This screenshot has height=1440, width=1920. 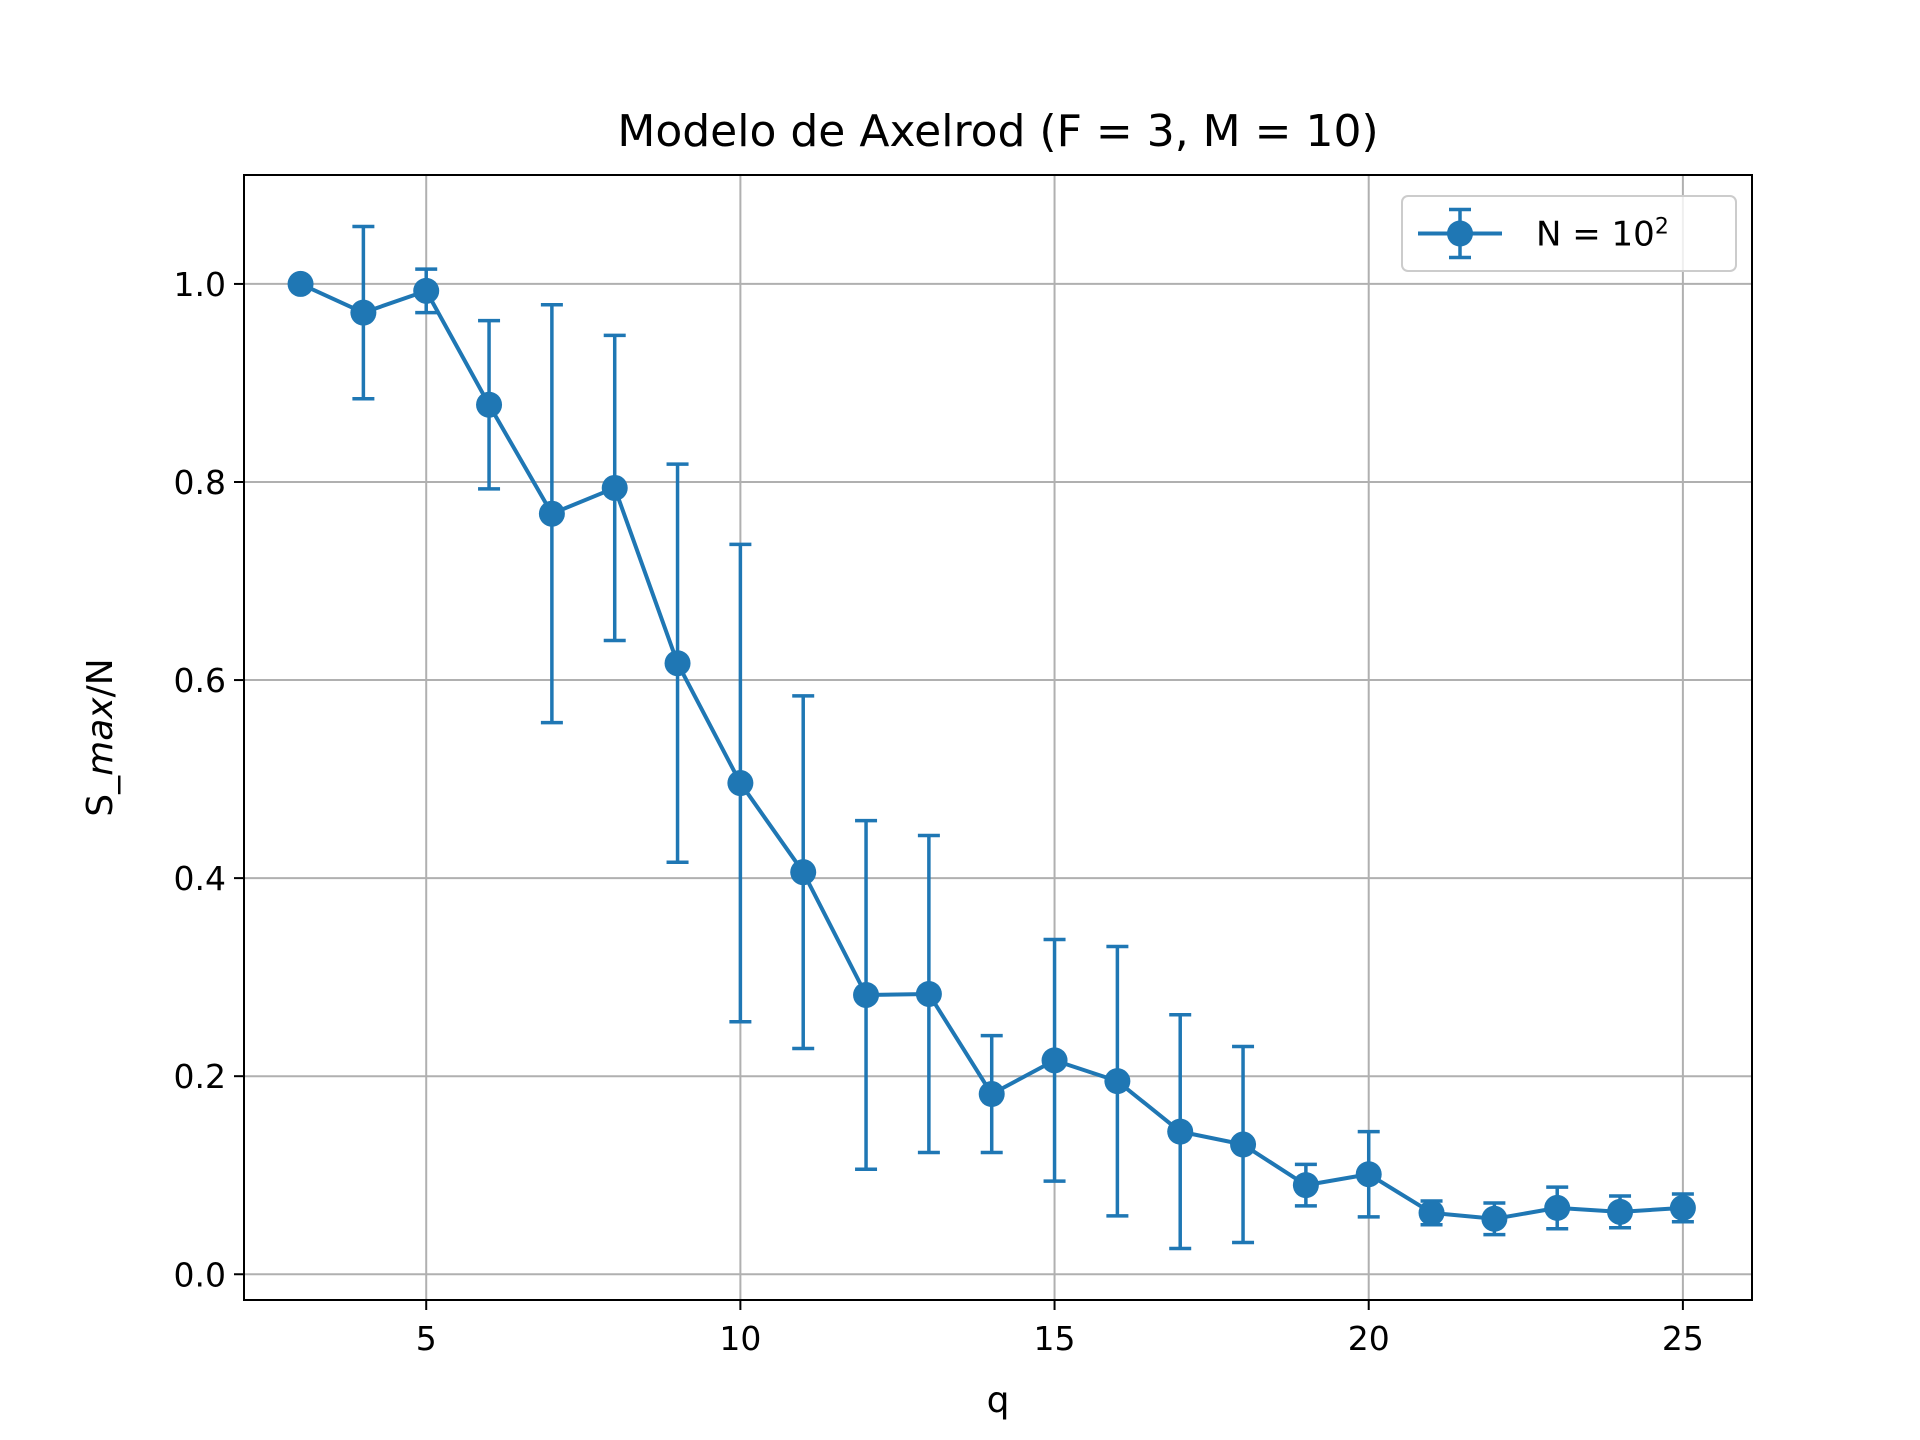 What do you see at coordinates (426, 1338) in the screenshot?
I see `x-tick-label: 5` at bounding box center [426, 1338].